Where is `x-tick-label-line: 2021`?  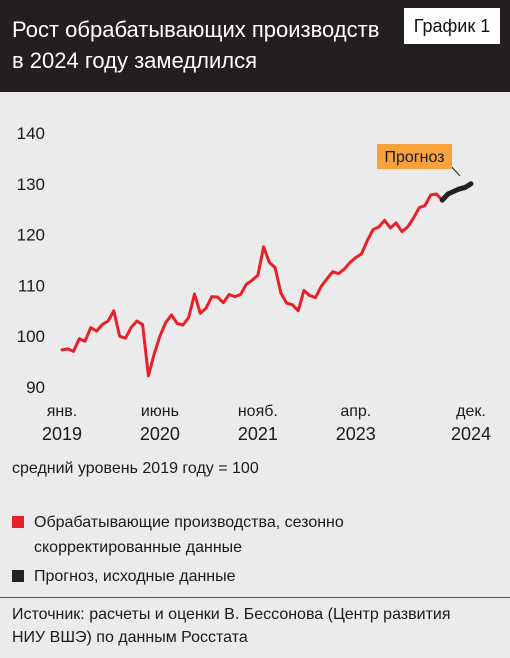
x-tick-label-line: 2021 is located at coordinates (258, 434).